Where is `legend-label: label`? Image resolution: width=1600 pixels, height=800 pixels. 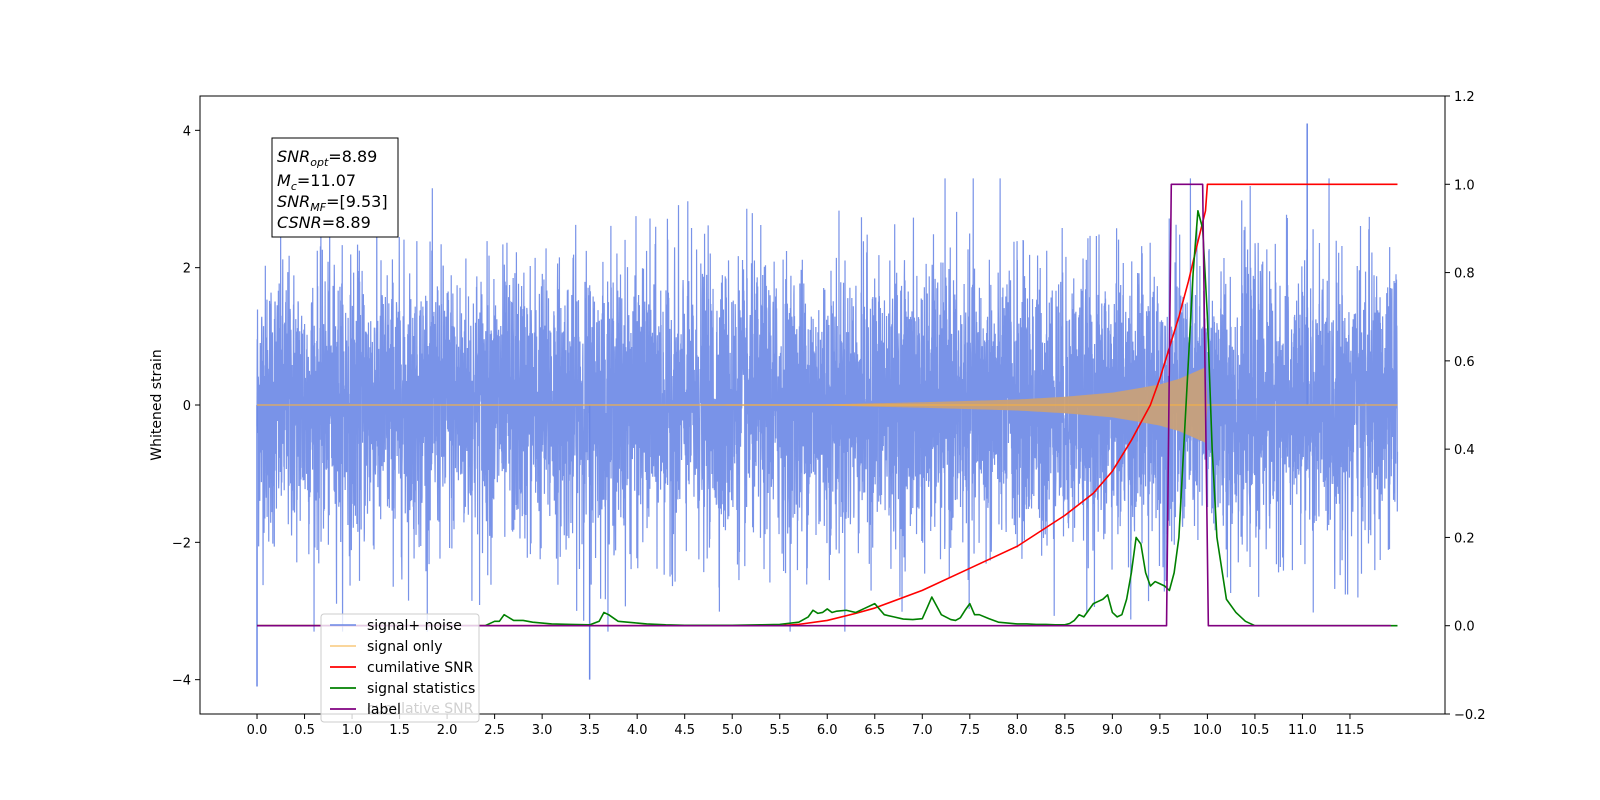
legend-label: label is located at coordinates (384, 710).